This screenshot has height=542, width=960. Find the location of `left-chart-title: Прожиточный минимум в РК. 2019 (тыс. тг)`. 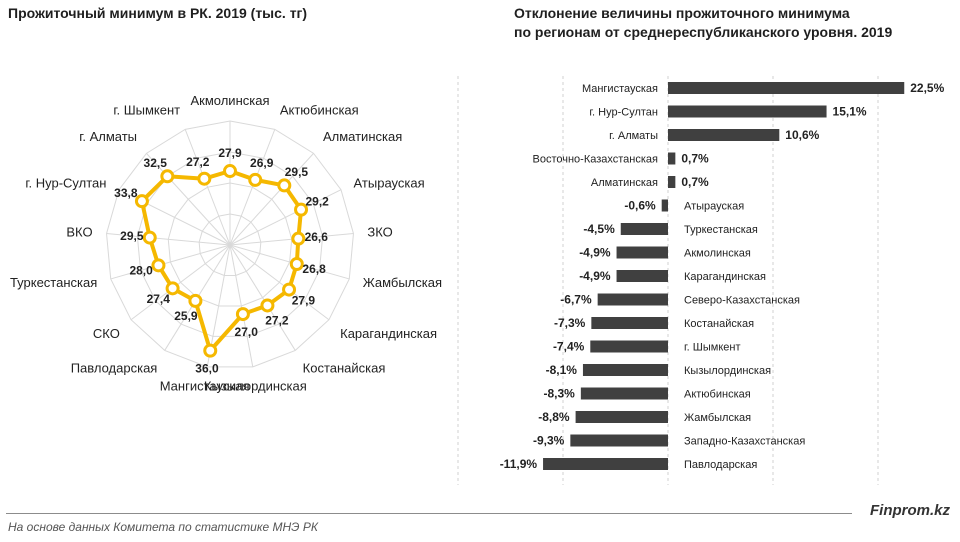

left-chart-title: Прожиточный минимум в РК. 2019 (тыс. тг) is located at coordinates (158, 13).